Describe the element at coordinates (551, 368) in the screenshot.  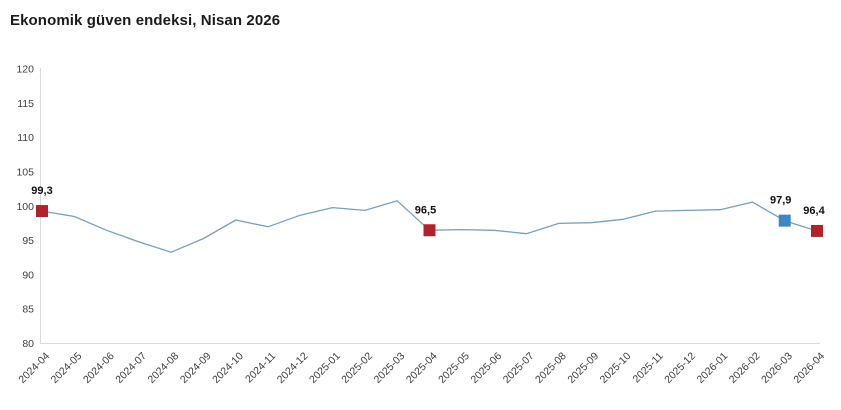
I see `x-tick-label: 2025-08` at that location.